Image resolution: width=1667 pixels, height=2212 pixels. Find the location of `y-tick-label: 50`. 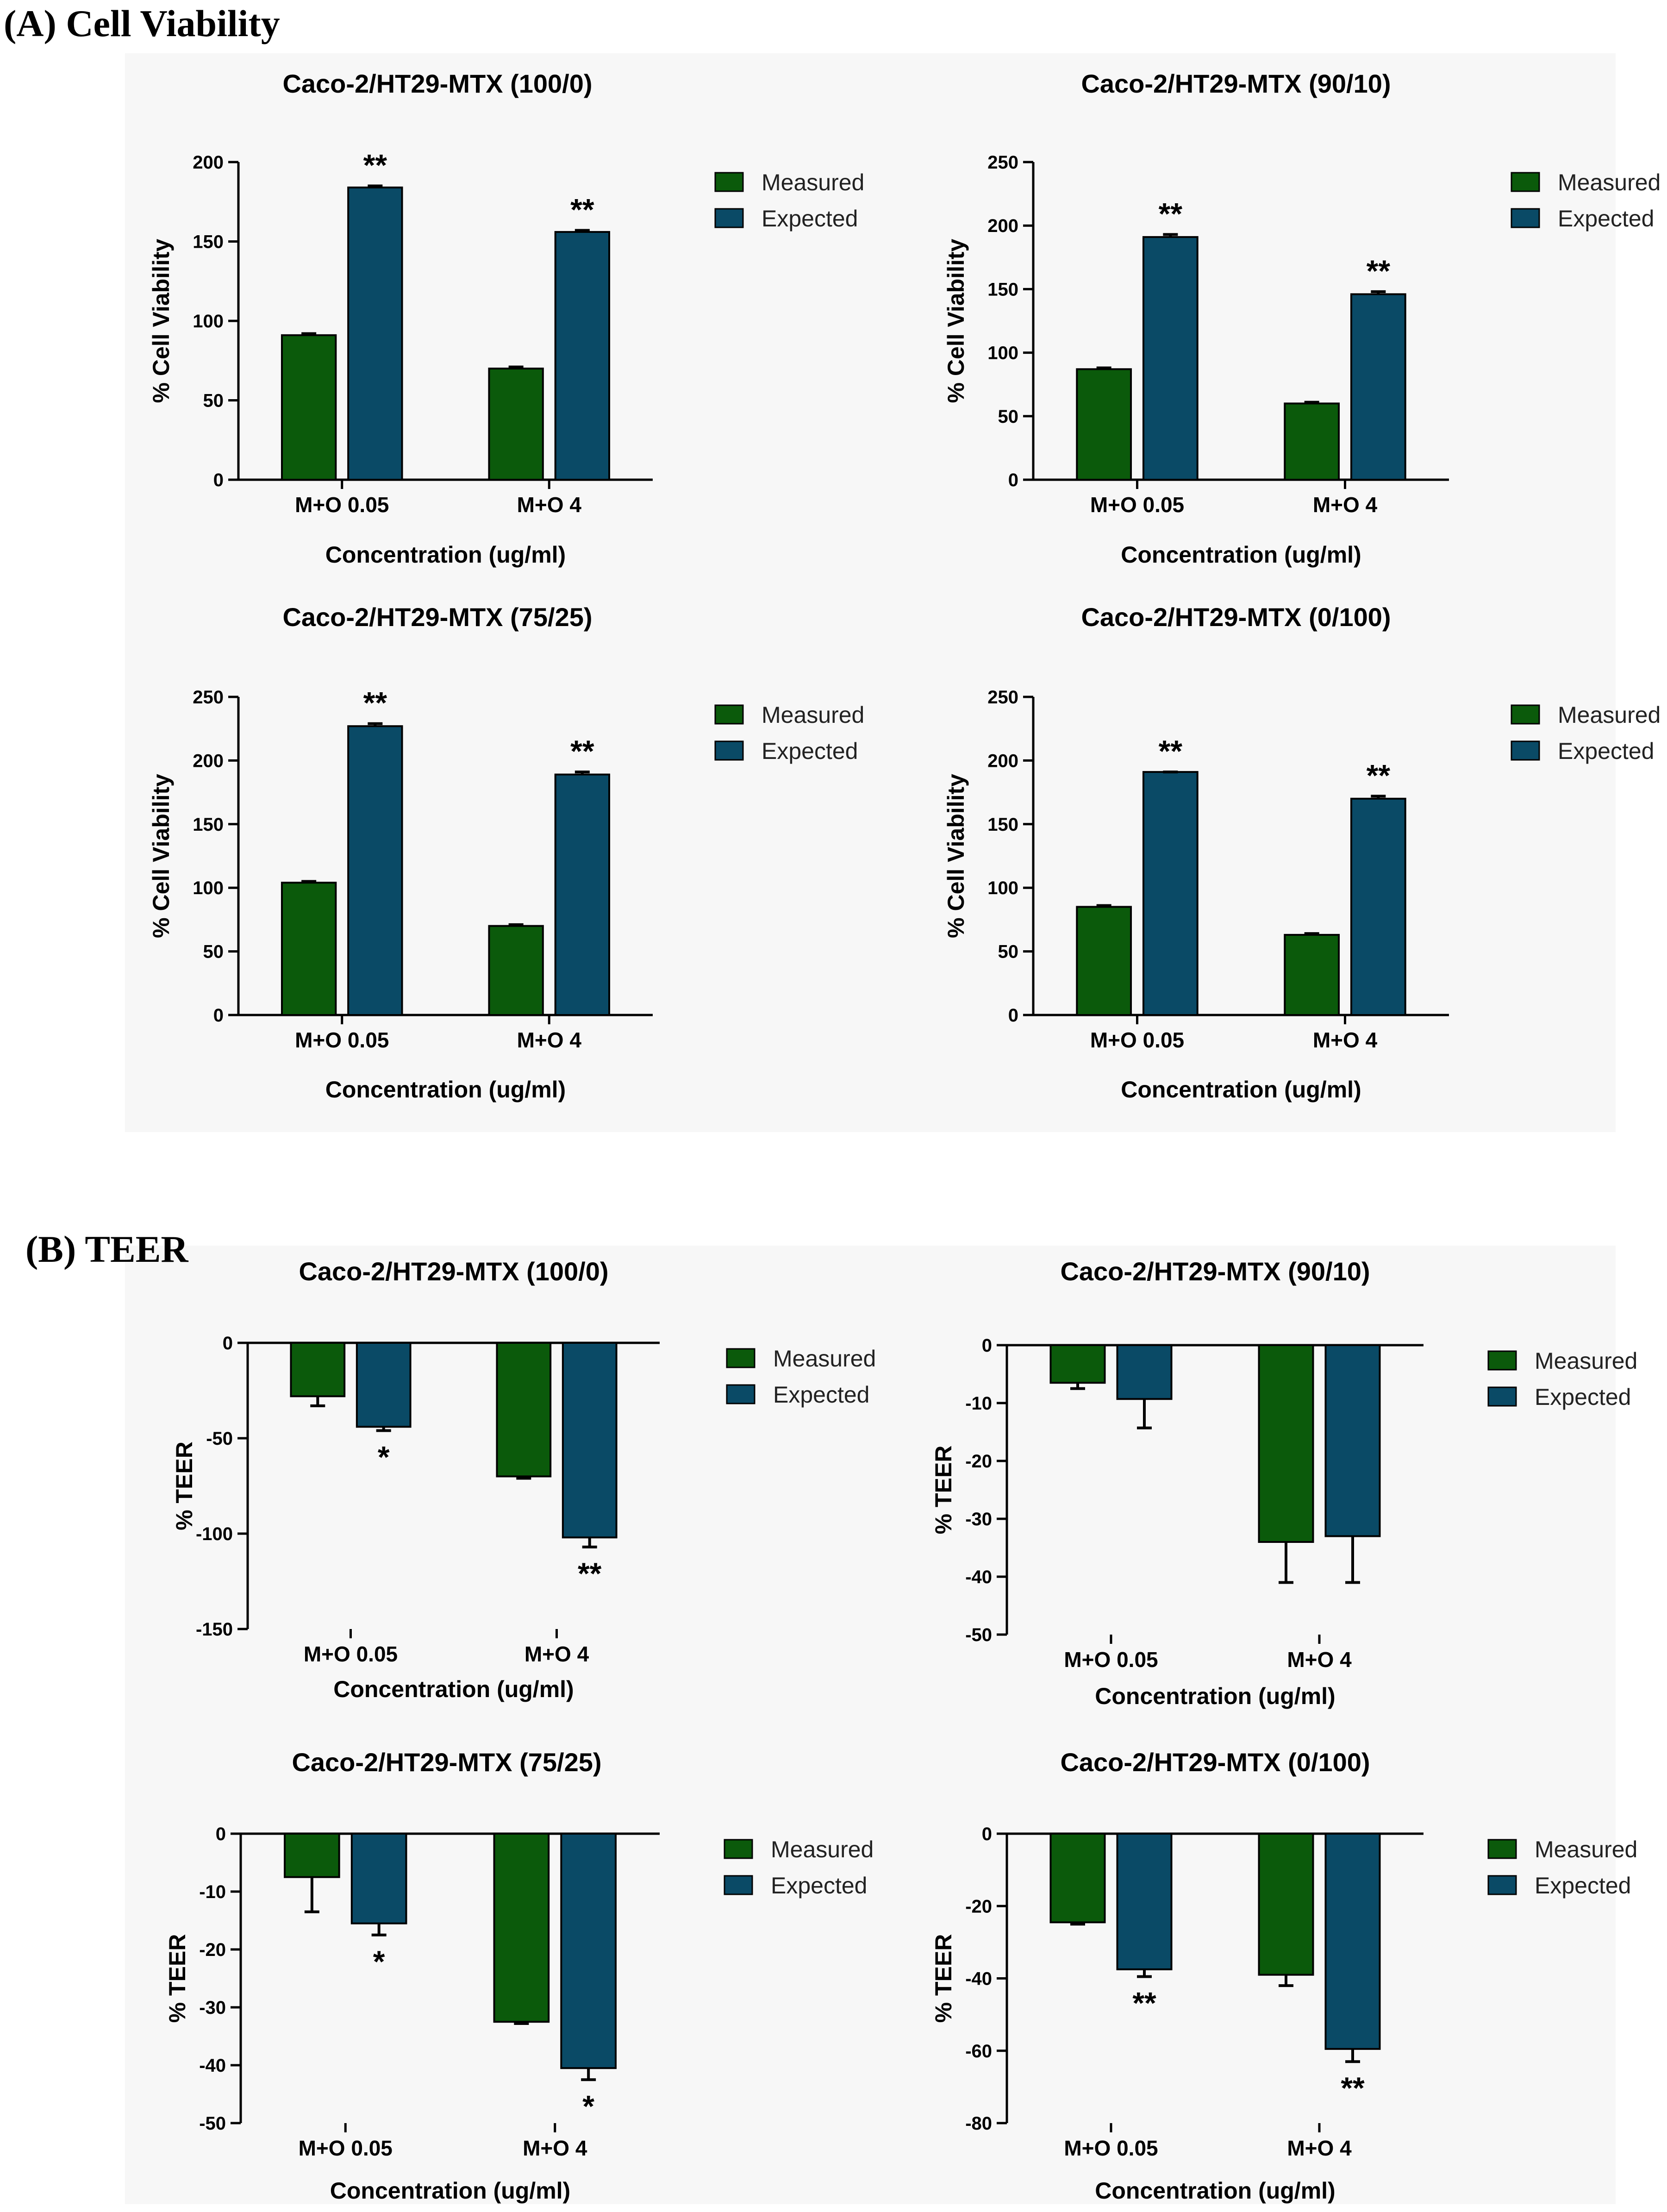

y-tick-label: 50 is located at coordinates (213, 401).